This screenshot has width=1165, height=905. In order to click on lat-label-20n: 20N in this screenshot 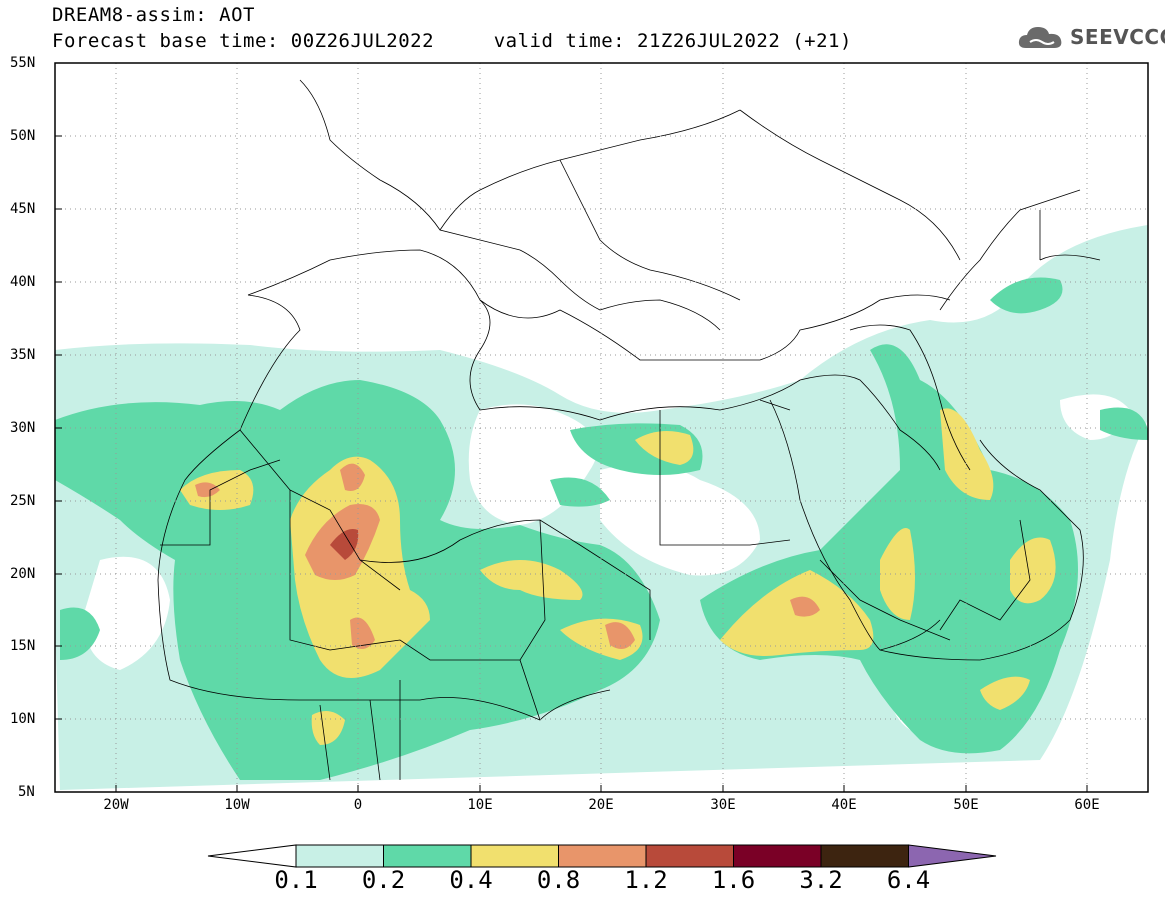, I will do `click(23, 574)`.